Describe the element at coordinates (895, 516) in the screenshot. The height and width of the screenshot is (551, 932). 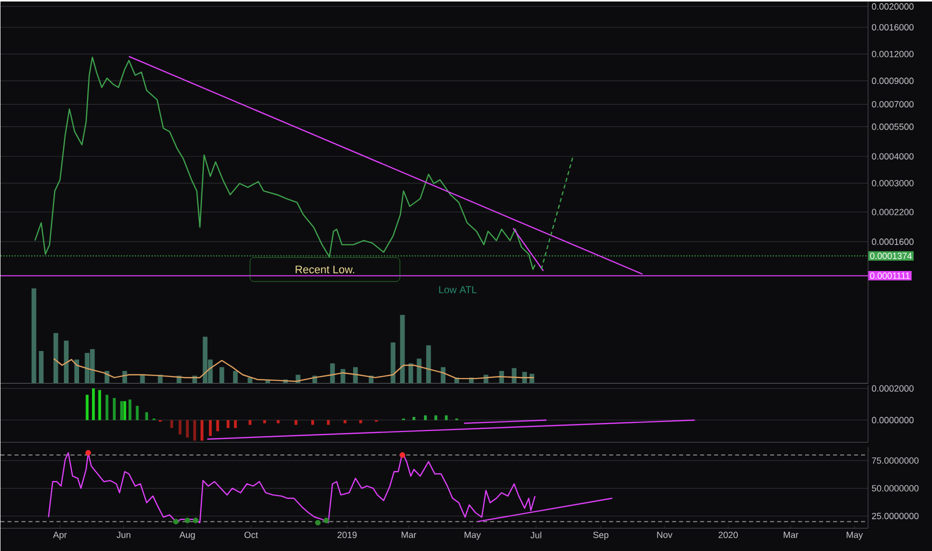
I see `y-tick-label: 25.0000000` at that location.